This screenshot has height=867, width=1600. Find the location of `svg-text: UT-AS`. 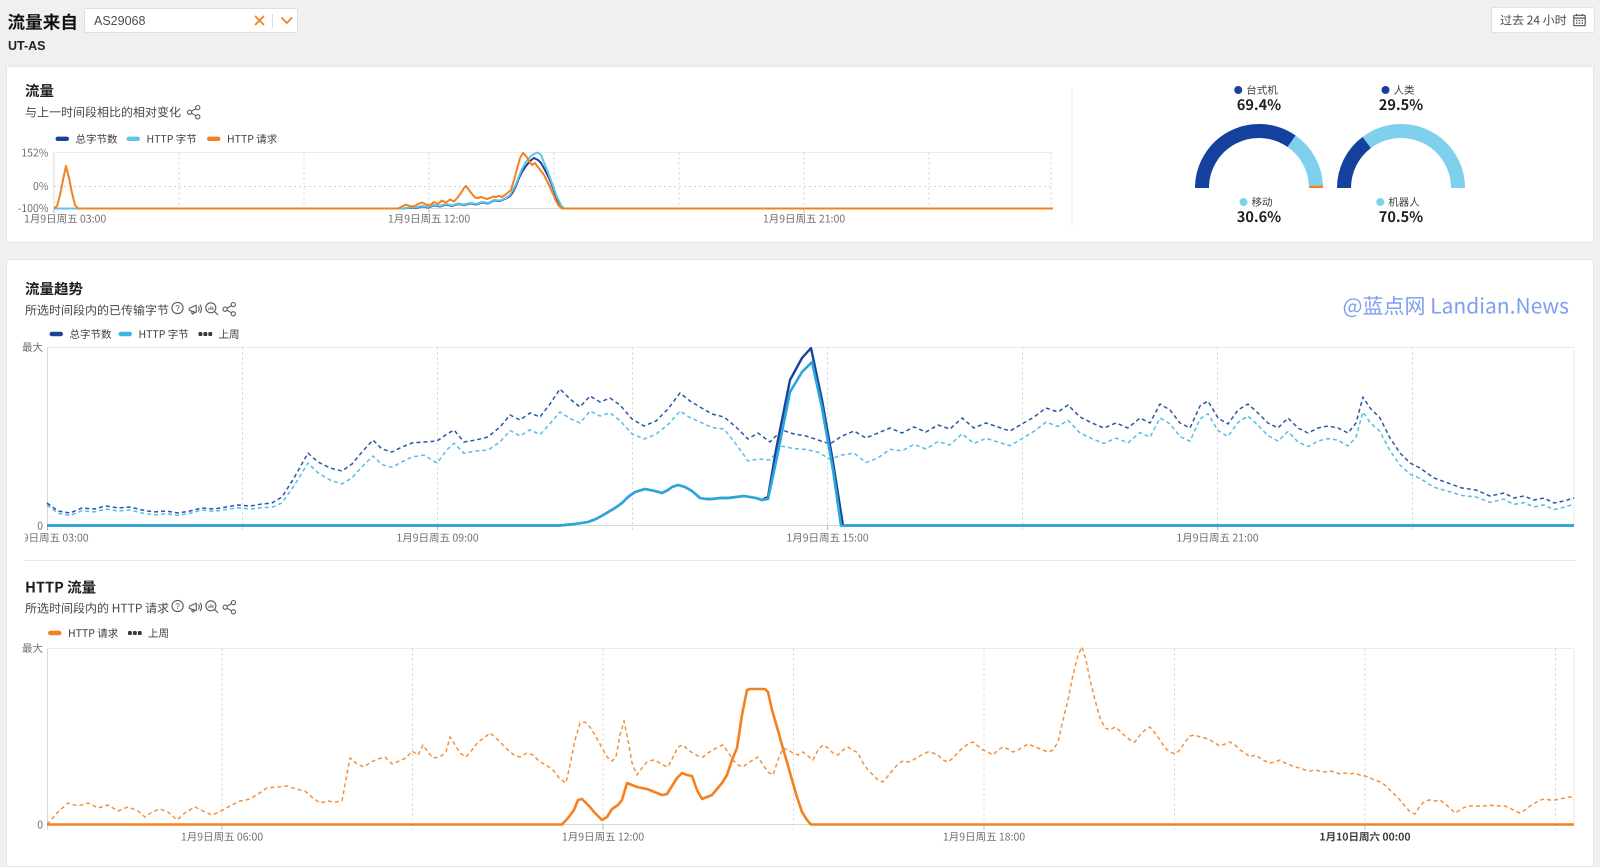

svg-text: UT-AS is located at coordinates (27, 46).